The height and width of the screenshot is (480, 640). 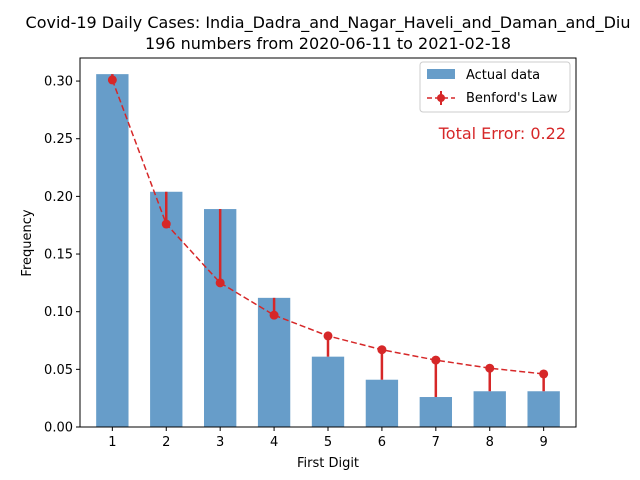 I want to click on y-axis-label: Frequency, so click(x=27, y=242).